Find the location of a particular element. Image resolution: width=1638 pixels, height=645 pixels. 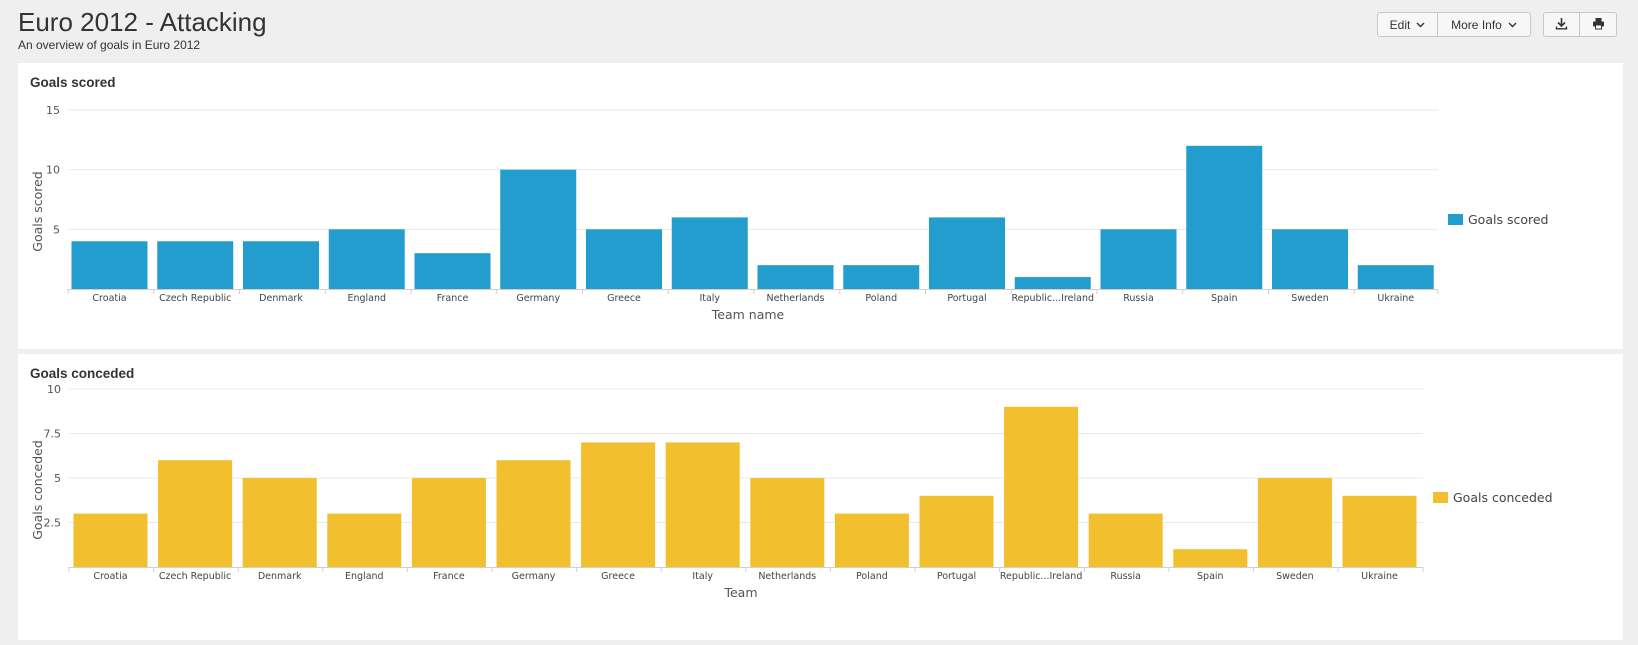

print-button is located at coordinates (1598, 24).